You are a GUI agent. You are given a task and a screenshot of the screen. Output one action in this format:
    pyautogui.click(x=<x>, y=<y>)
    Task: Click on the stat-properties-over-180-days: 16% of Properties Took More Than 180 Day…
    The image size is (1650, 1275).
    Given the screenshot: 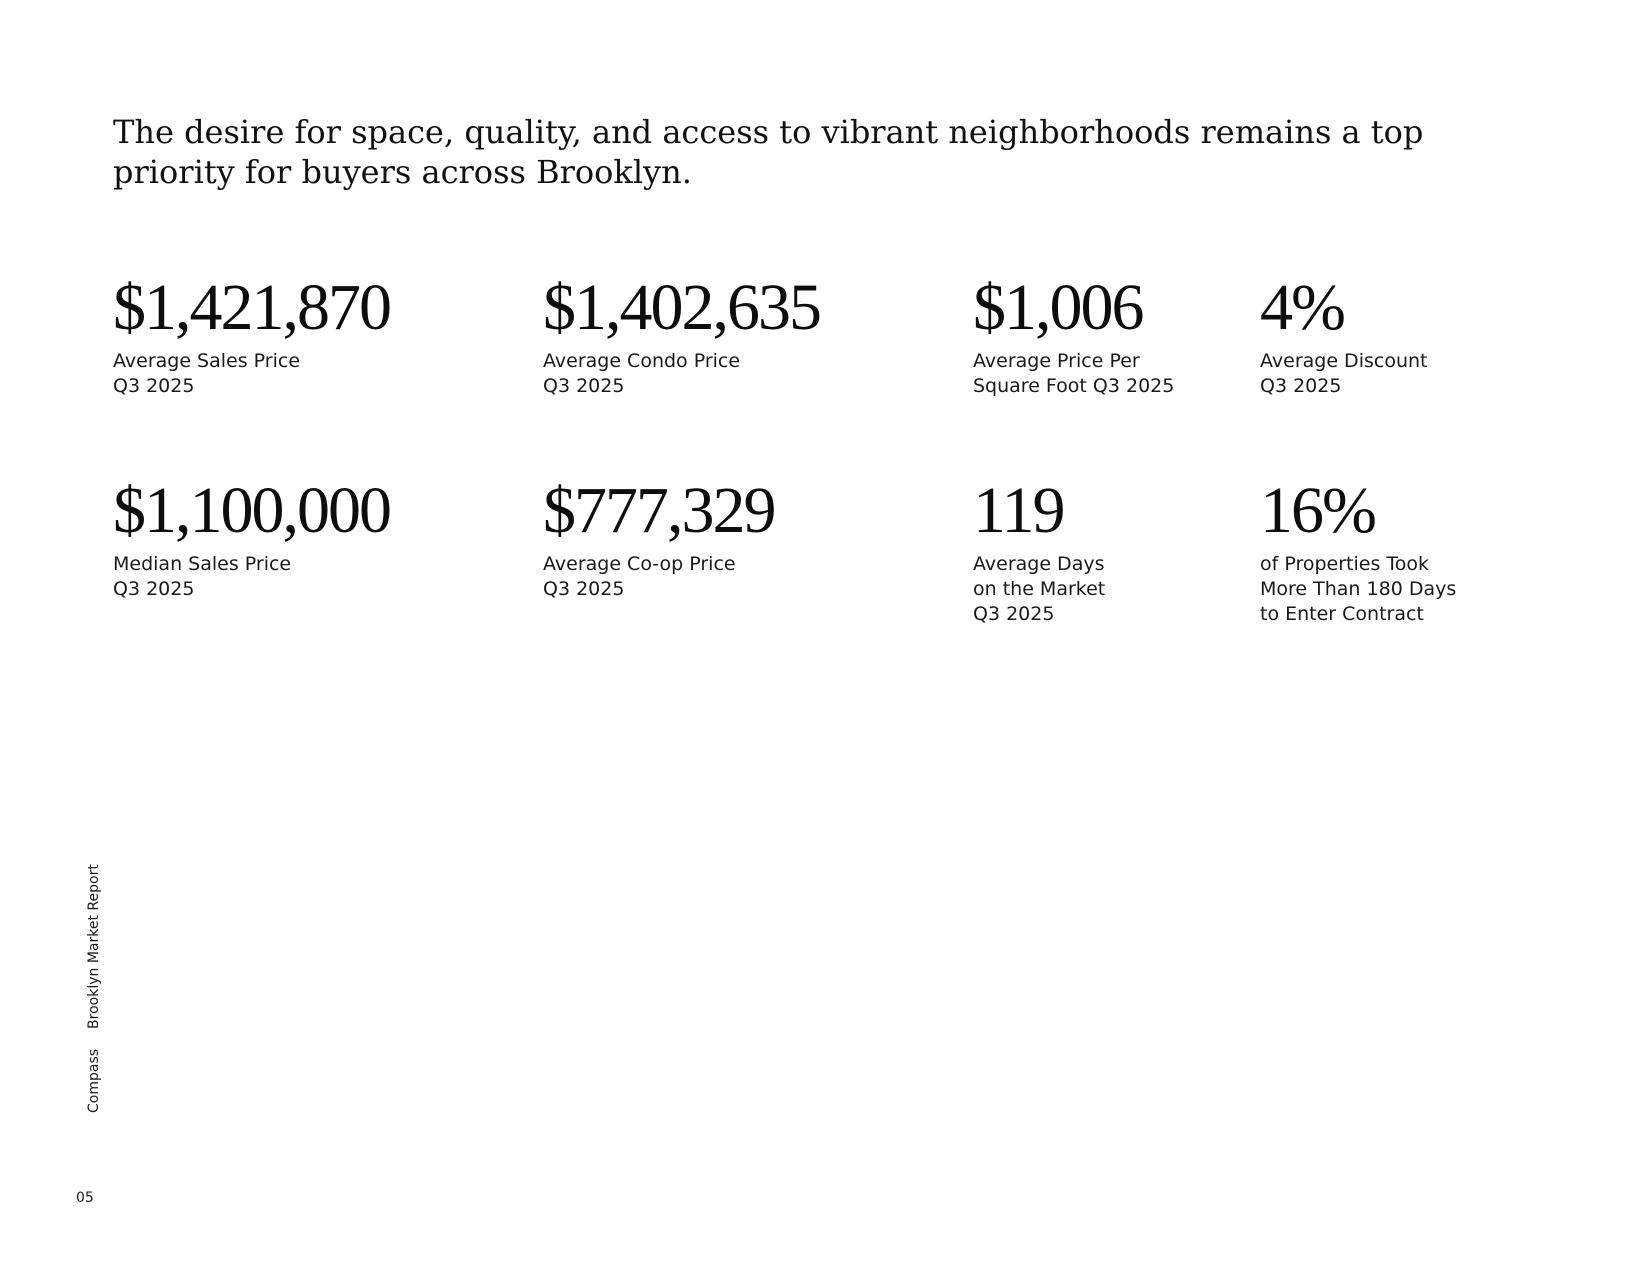 What is the action you would take?
    pyautogui.click(x=1358, y=552)
    